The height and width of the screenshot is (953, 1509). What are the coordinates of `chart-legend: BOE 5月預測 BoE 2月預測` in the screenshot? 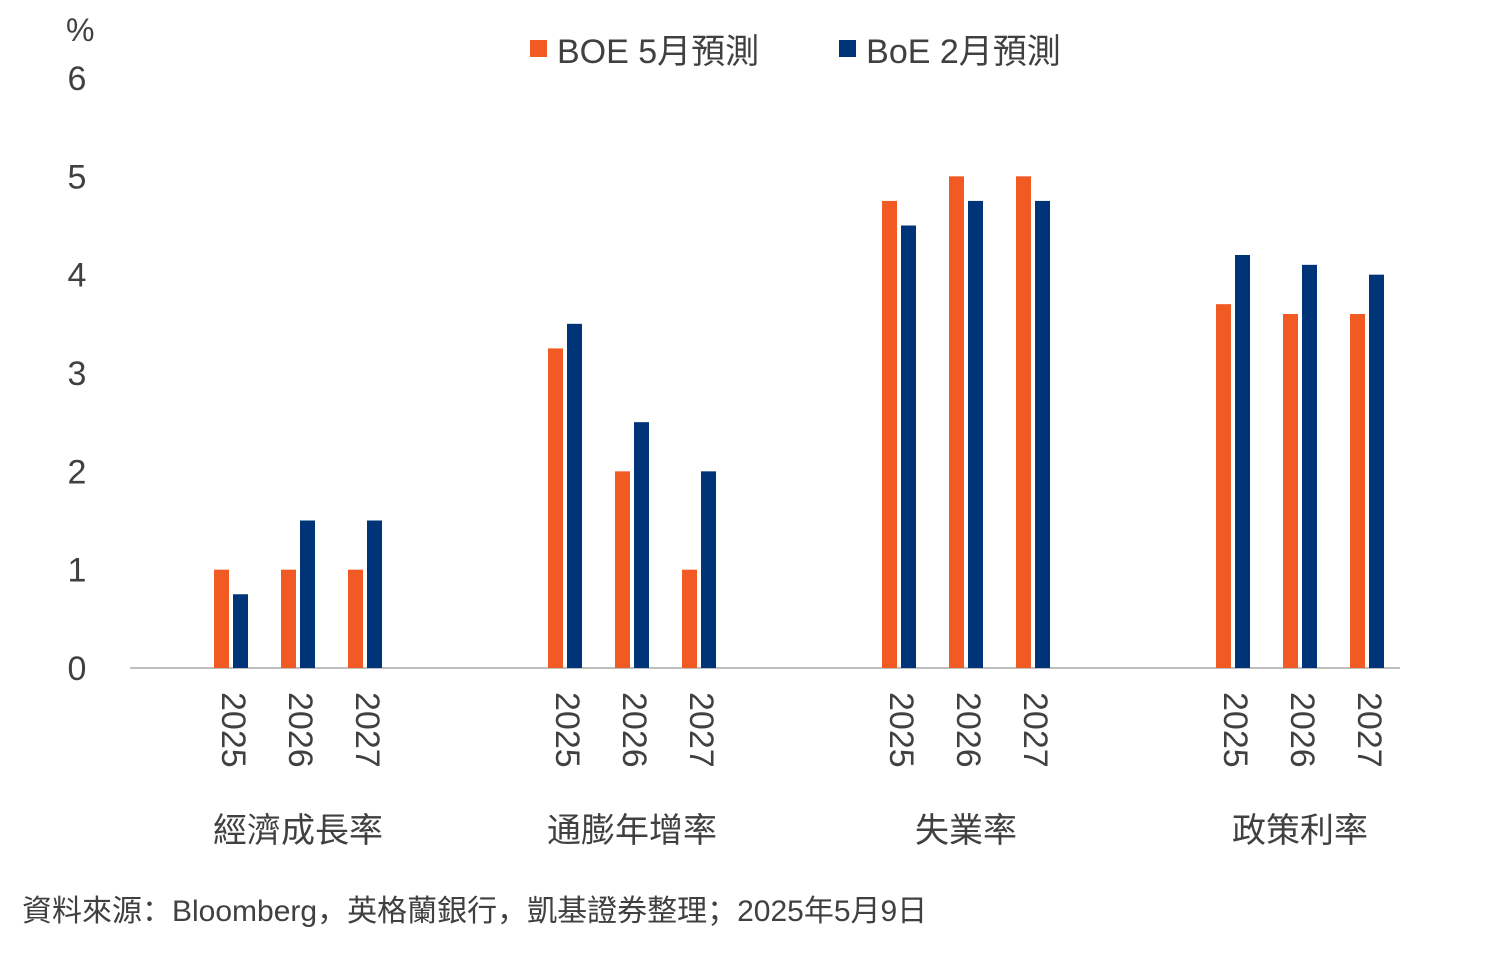 It's located at (795, 48).